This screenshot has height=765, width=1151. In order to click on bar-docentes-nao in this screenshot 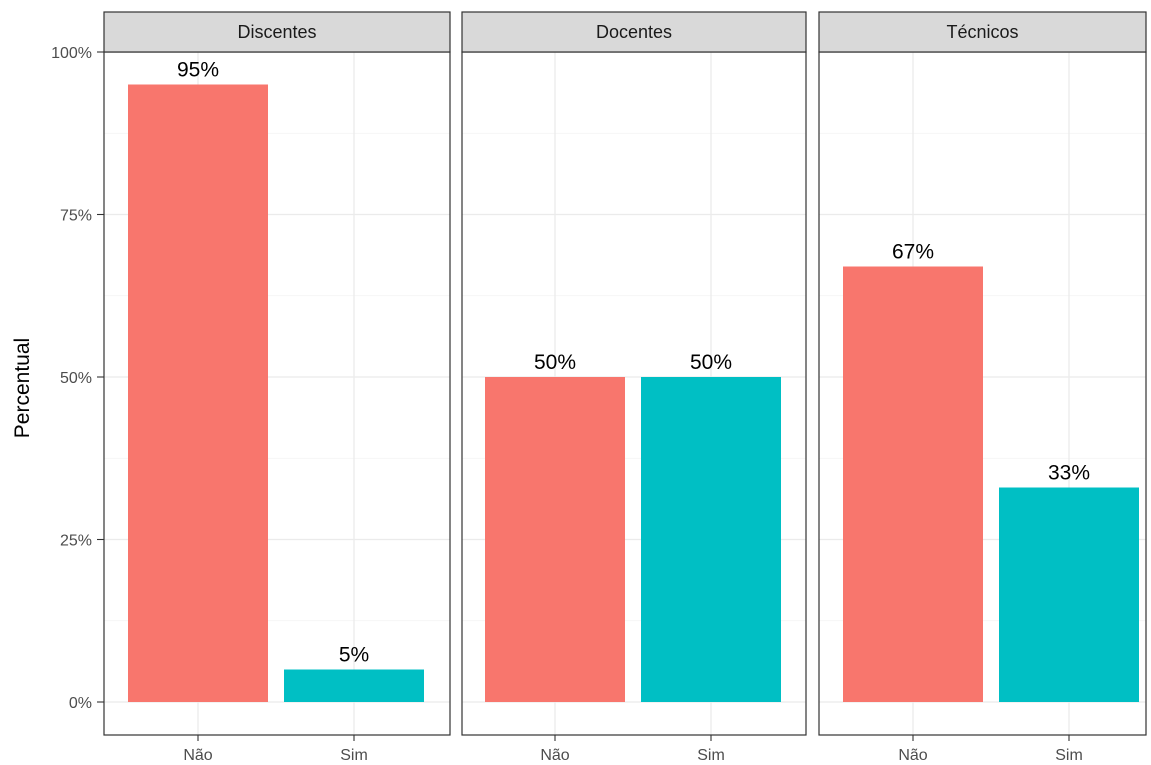, I will do `click(555, 539)`.